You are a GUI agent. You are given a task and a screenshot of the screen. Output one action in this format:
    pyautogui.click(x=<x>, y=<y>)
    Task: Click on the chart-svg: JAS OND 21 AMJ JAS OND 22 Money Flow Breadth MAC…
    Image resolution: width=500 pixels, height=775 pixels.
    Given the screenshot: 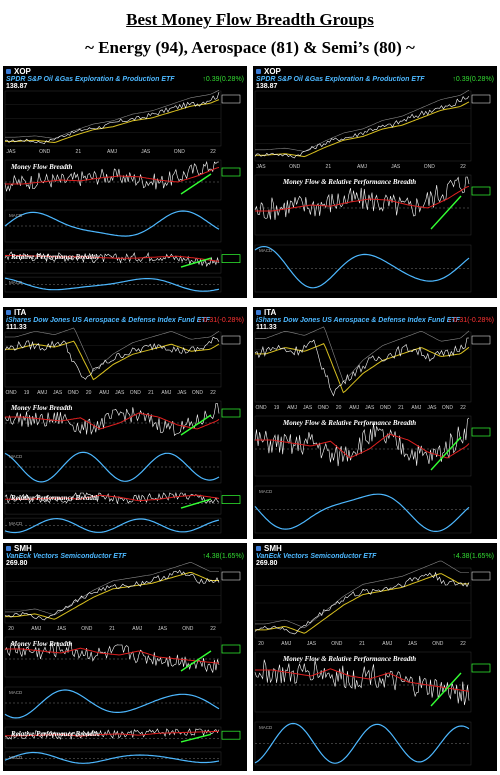 What is the action you would take?
    pyautogui.click(x=122, y=191)
    